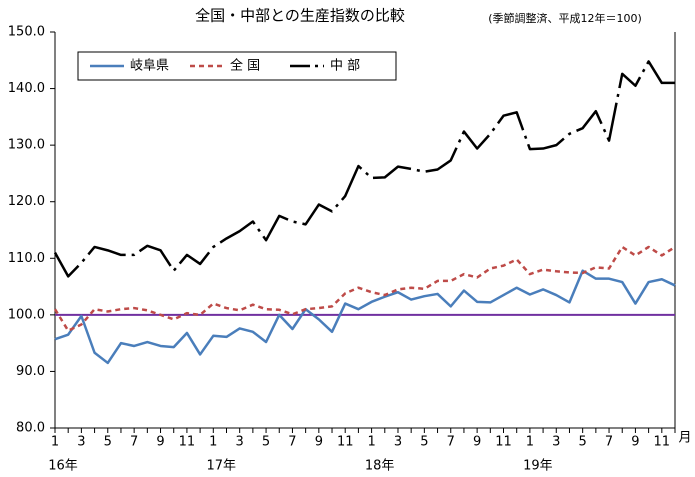  What do you see at coordinates (565, 18) in the screenshot?
I see `chart-subtitle: (季節調整済、平成12年＝100)` at bounding box center [565, 18].